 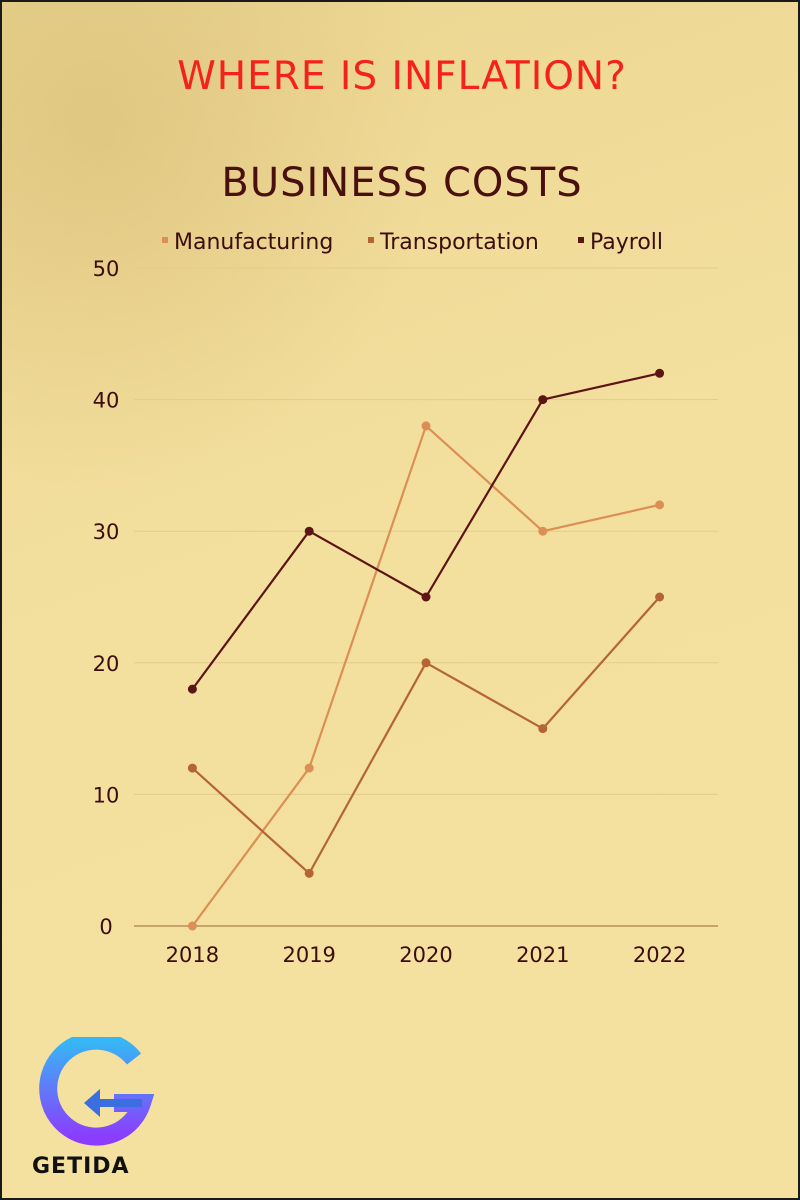 I want to click on headline: WHERE IS INFLATION?, so click(x=402, y=76).